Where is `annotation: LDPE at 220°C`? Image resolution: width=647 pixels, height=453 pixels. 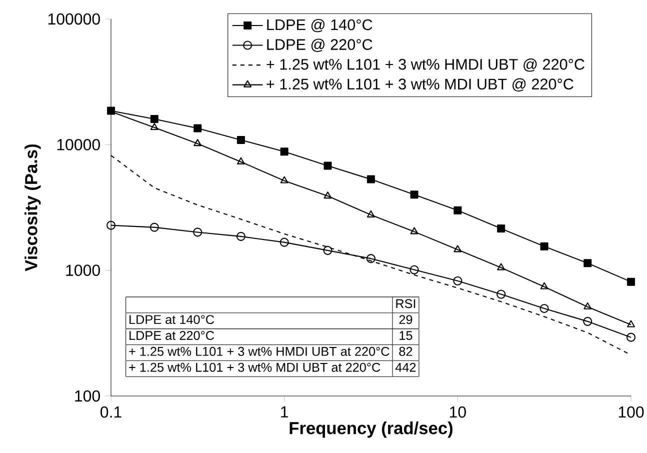 annotation: LDPE at 220°C is located at coordinates (172, 335).